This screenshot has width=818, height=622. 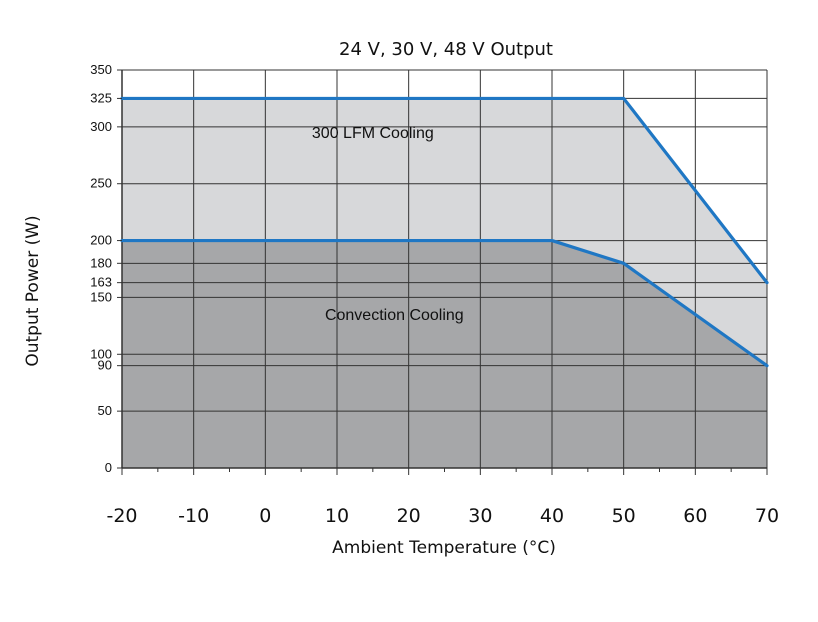 What do you see at coordinates (337, 516) in the screenshot?
I see `x-tick-label-3: 10` at bounding box center [337, 516].